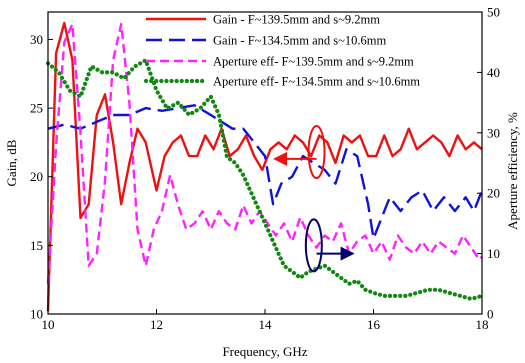 The height and width of the screenshot is (363, 525). Describe the element at coordinates (493, 72) in the screenshot. I see `y-right-tick-label: 40` at that location.